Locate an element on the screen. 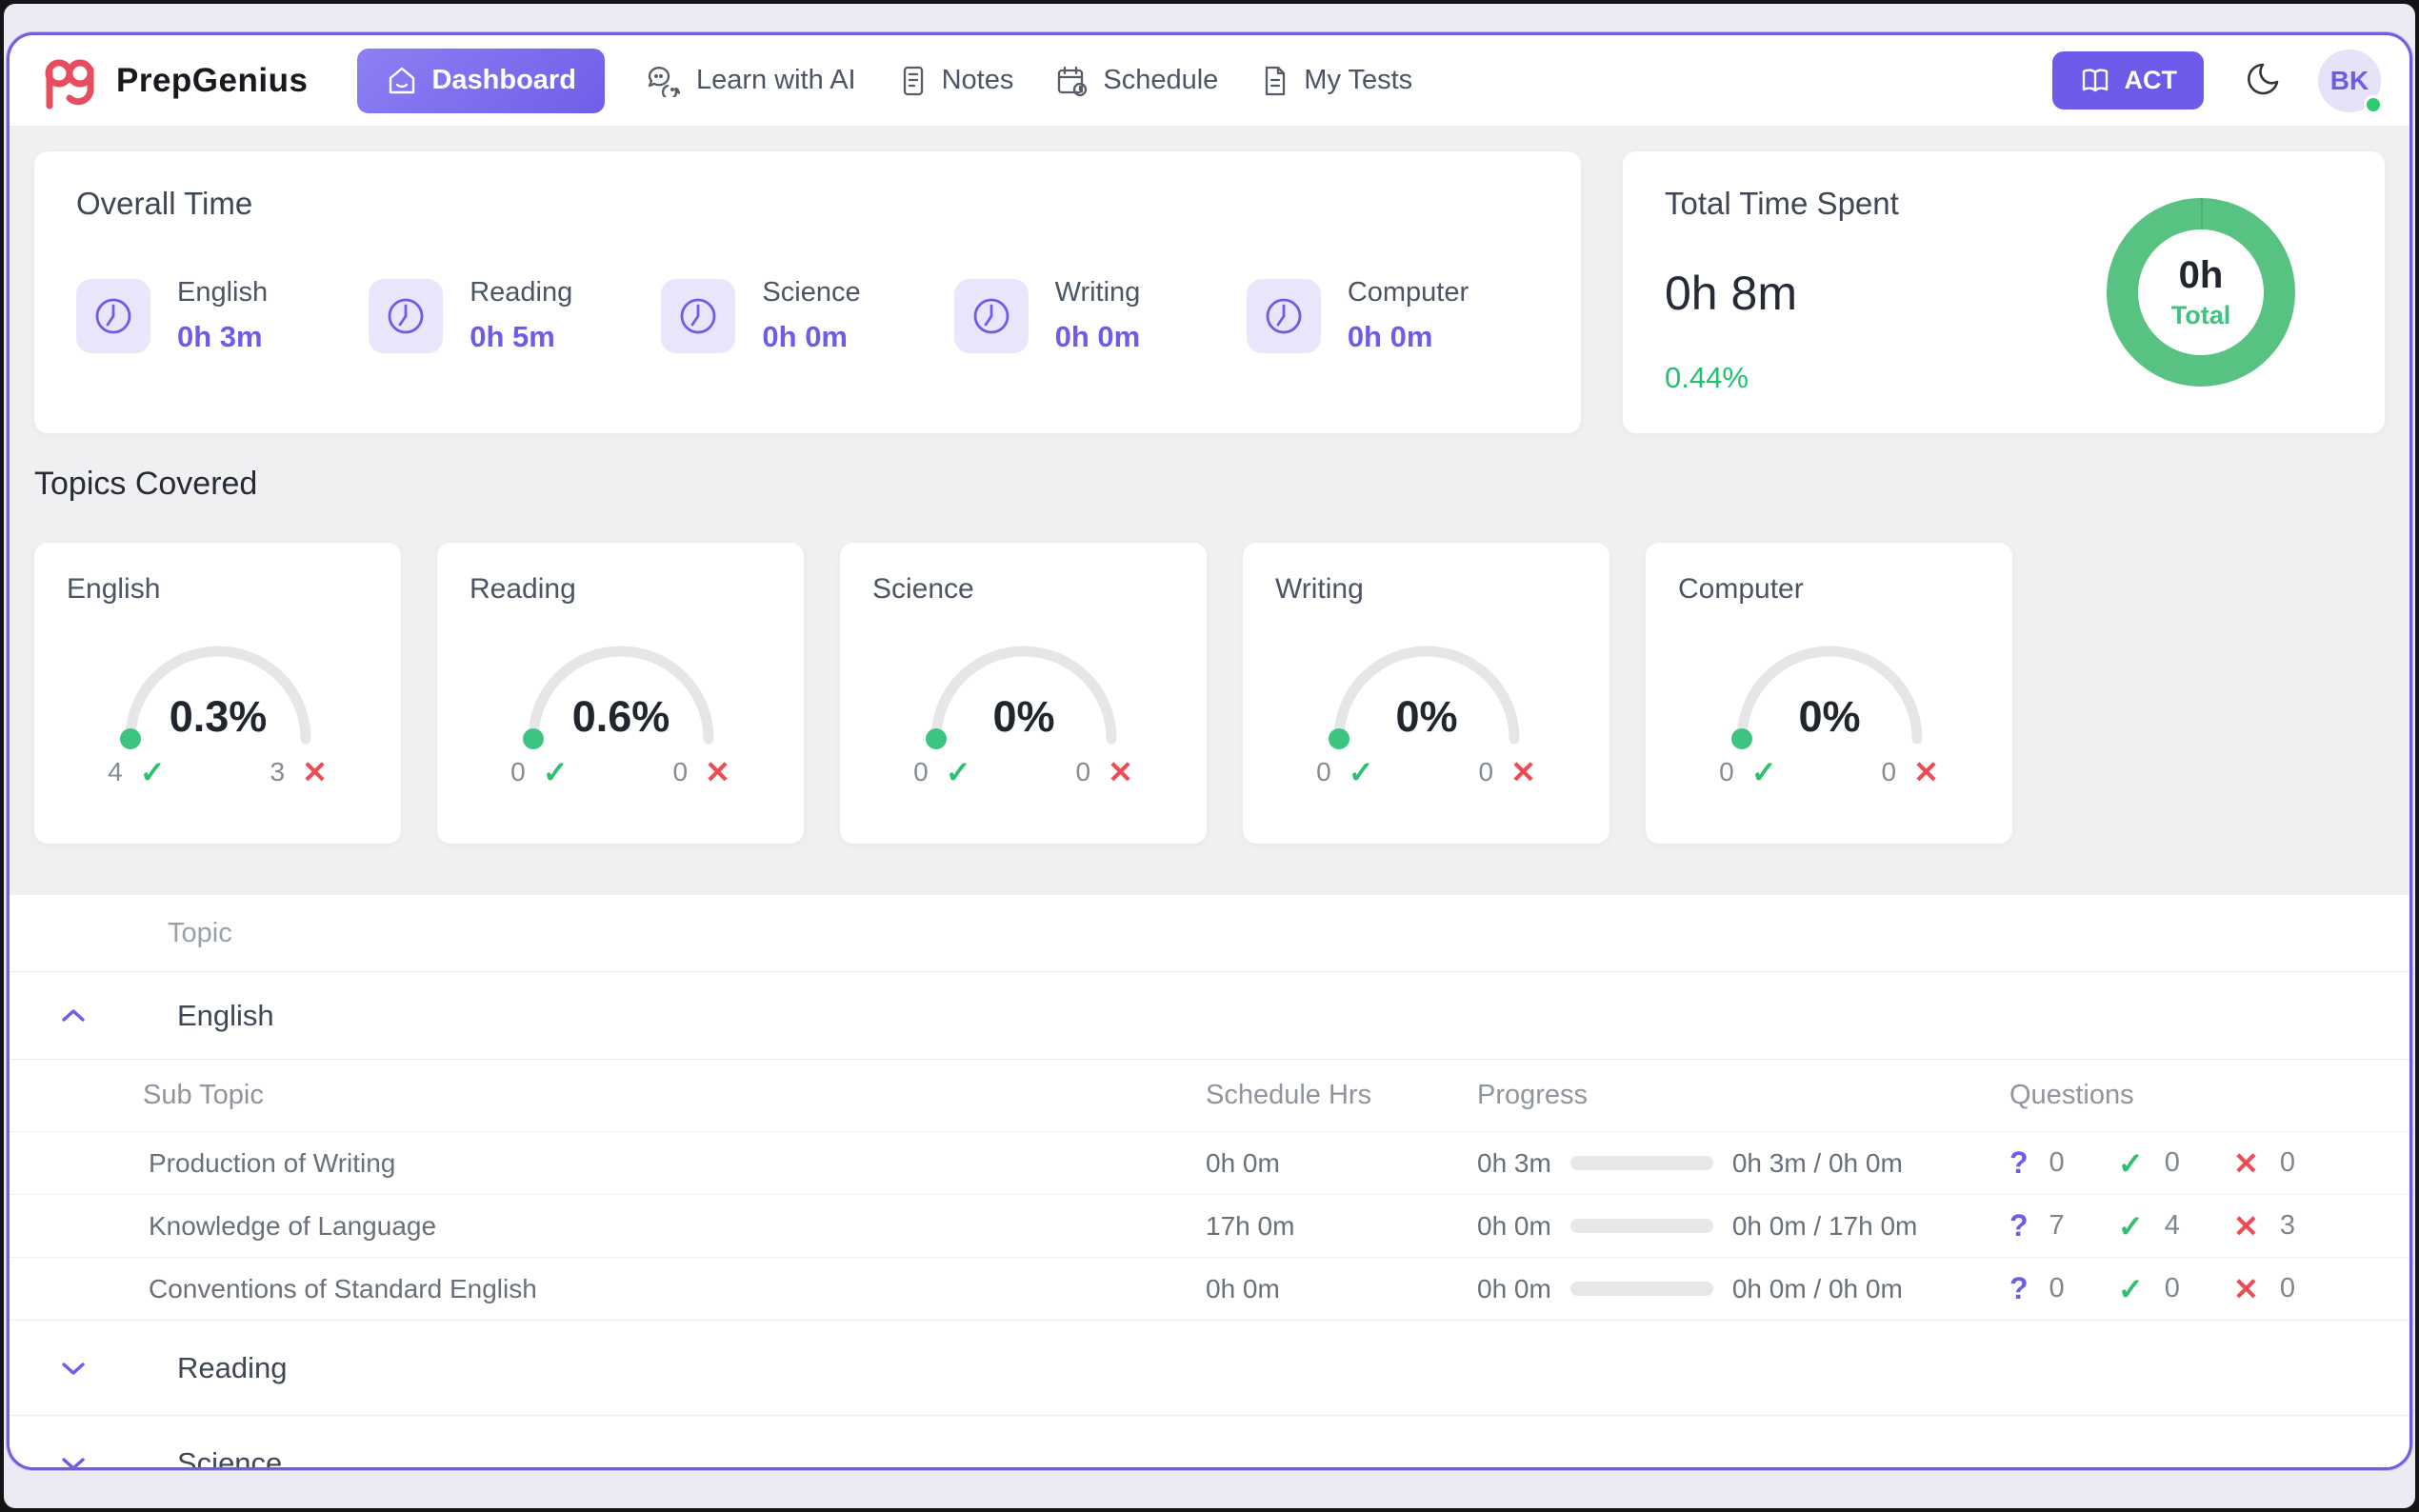  topic-card-title: English is located at coordinates (114, 589).